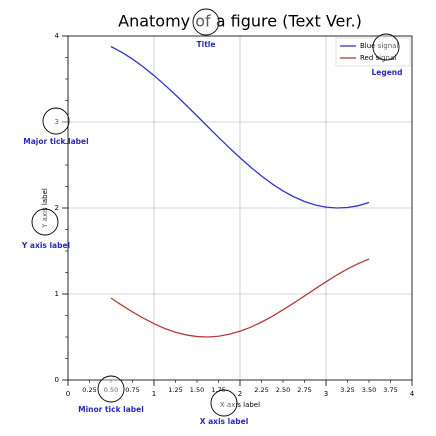  What do you see at coordinates (57, 294) in the screenshot?
I see `y-tick-label: 1` at bounding box center [57, 294].